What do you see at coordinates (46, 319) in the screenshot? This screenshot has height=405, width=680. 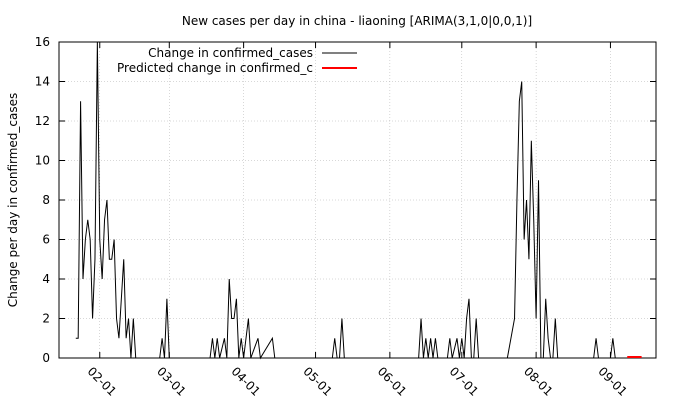 I see `y-tick-label: 2` at bounding box center [46, 319].